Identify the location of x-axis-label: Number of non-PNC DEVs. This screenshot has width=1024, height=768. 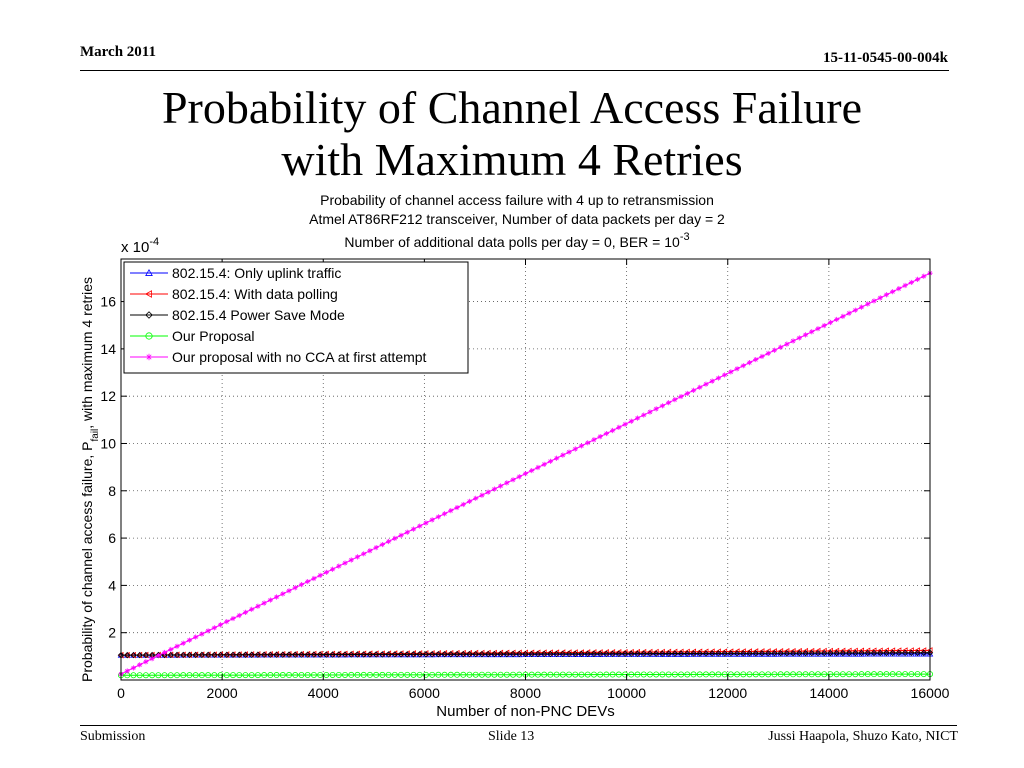
(525, 711).